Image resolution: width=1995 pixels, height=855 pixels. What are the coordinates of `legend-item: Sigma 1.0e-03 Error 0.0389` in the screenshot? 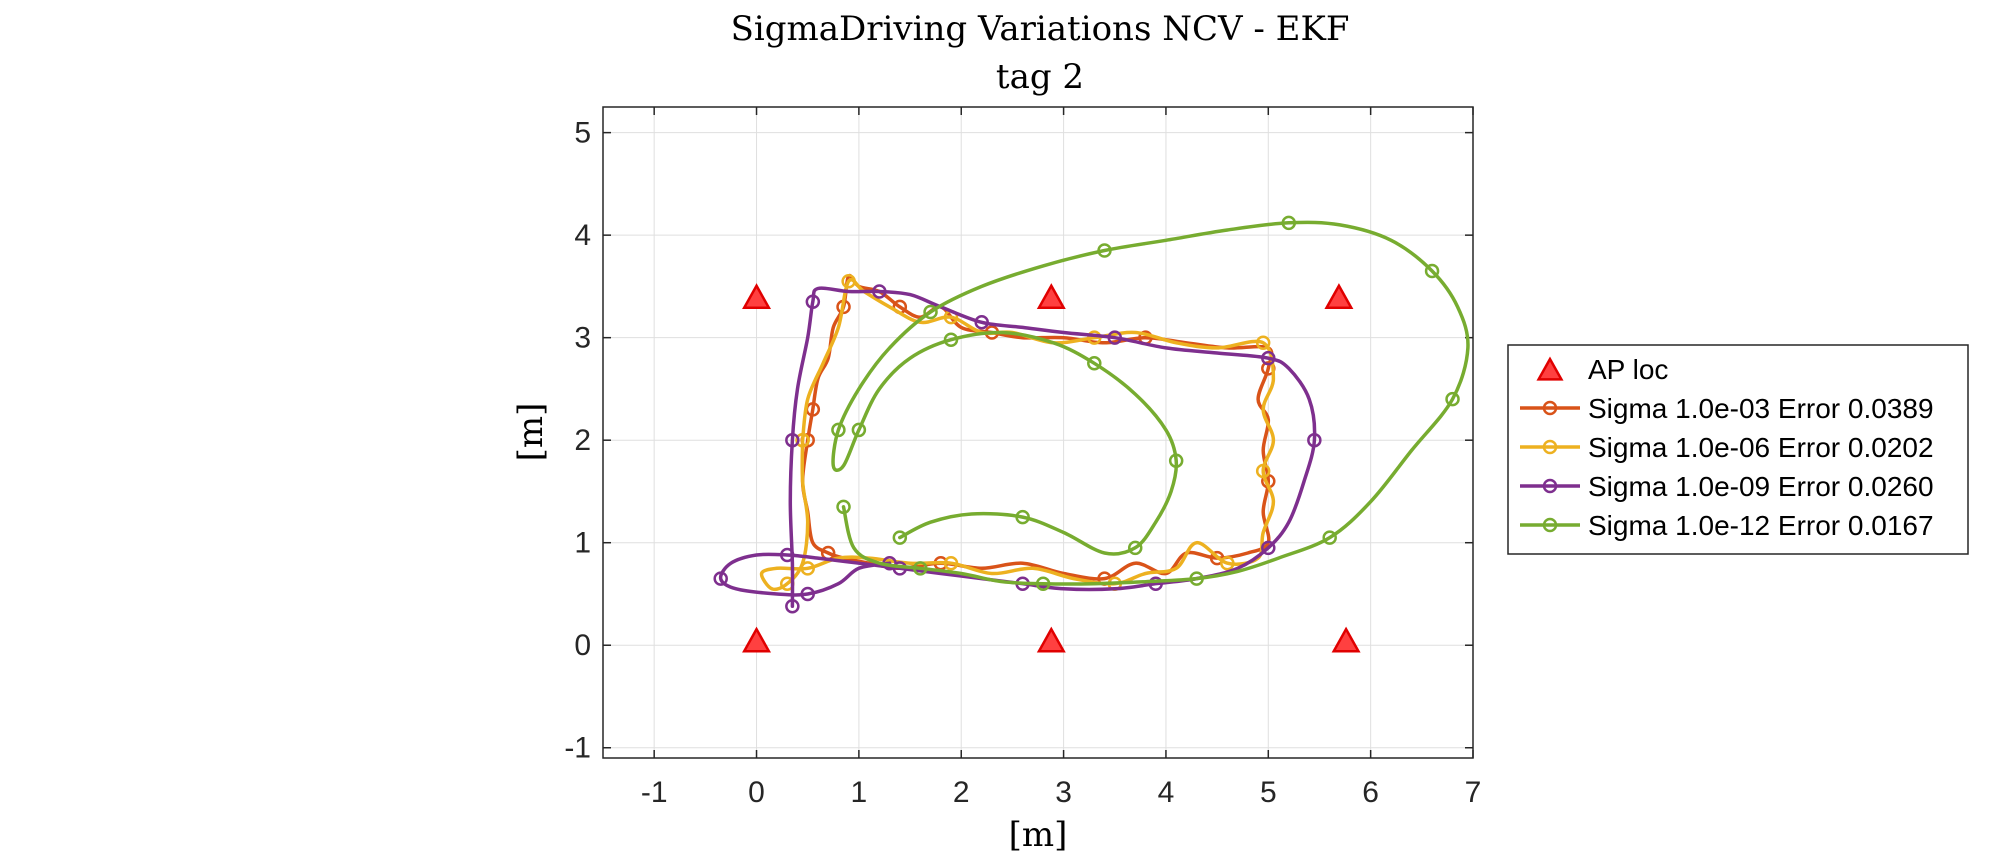 It's located at (1727, 408).